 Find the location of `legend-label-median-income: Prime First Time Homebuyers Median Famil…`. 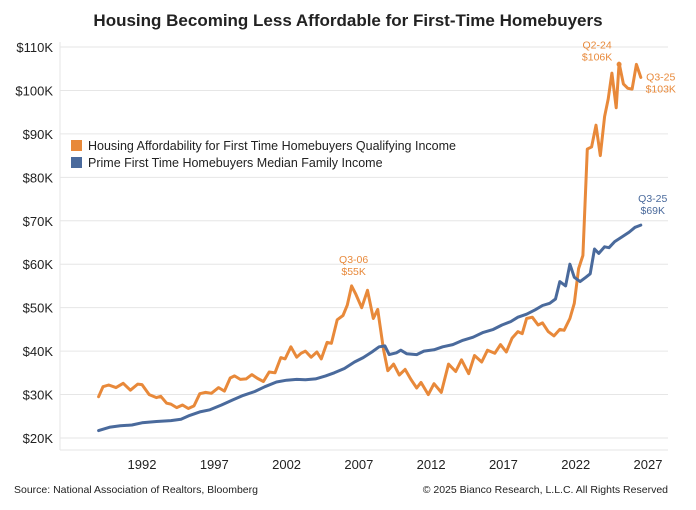

legend-label-median-income: Prime First Time Homebuyers Median Famil… is located at coordinates (235, 163).